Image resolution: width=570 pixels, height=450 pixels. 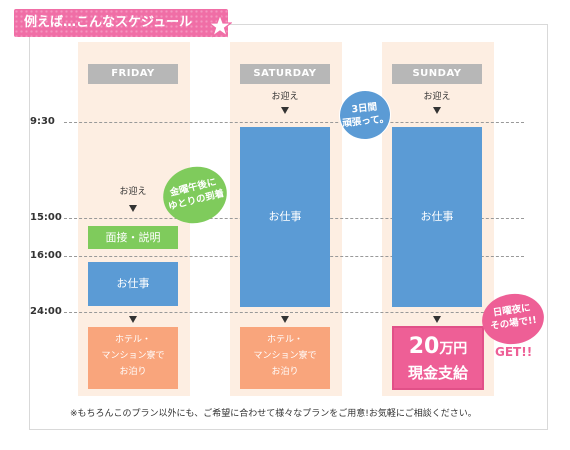 I want to click on sunday-work-block: お仕事, so click(x=437, y=217).